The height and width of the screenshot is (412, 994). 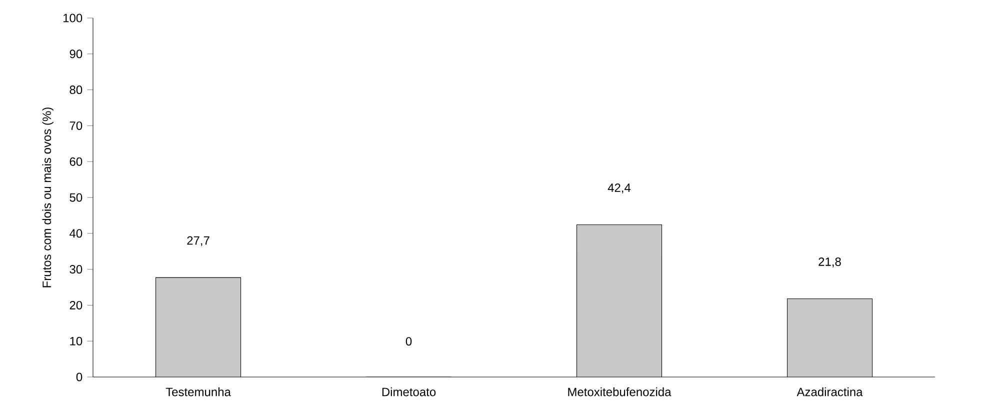 What do you see at coordinates (829, 391) in the screenshot?
I see `x-tick-label: Azadiractina` at bounding box center [829, 391].